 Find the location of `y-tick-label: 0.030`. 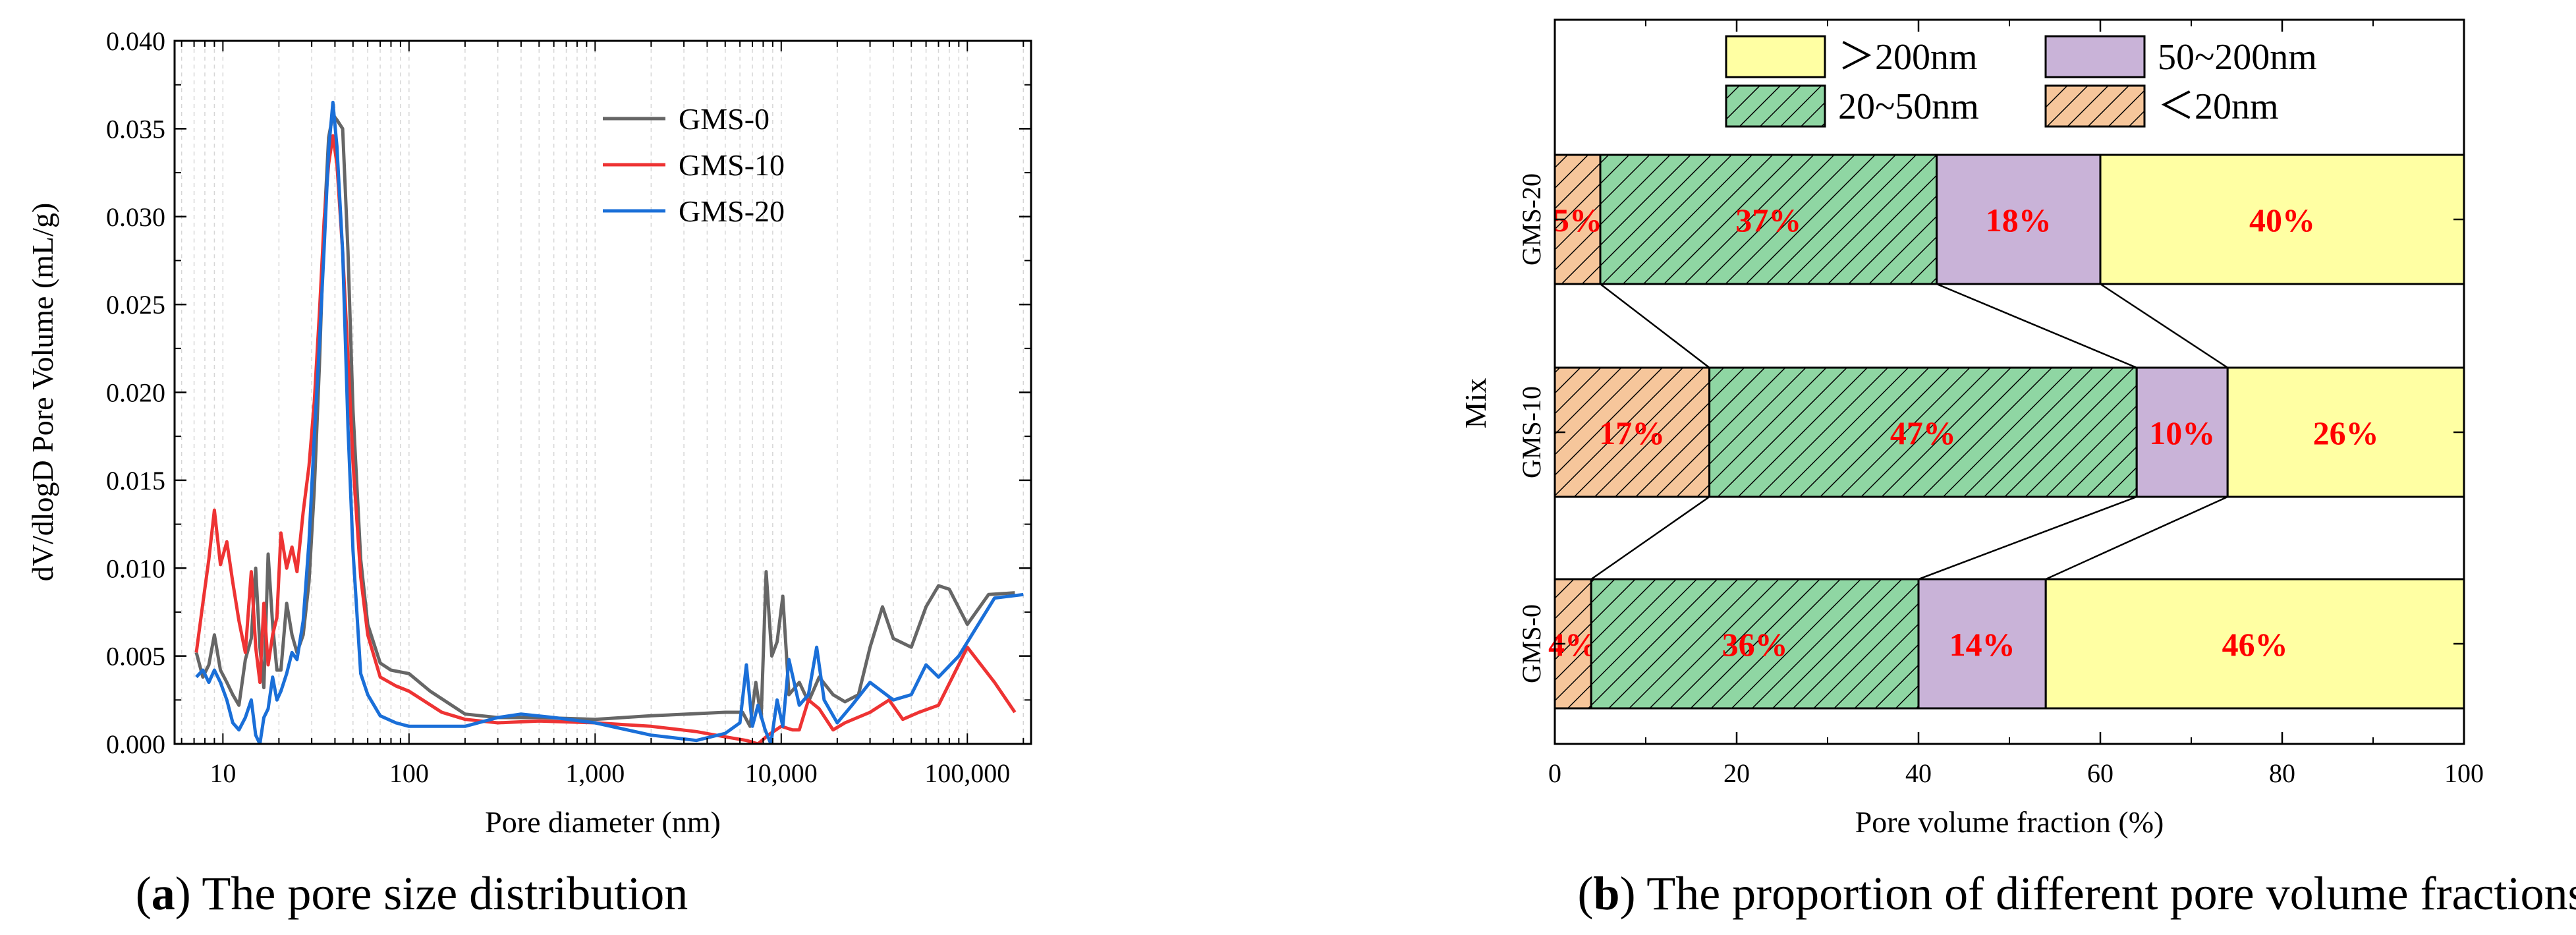

y-tick-label: 0.030 is located at coordinates (135, 217).